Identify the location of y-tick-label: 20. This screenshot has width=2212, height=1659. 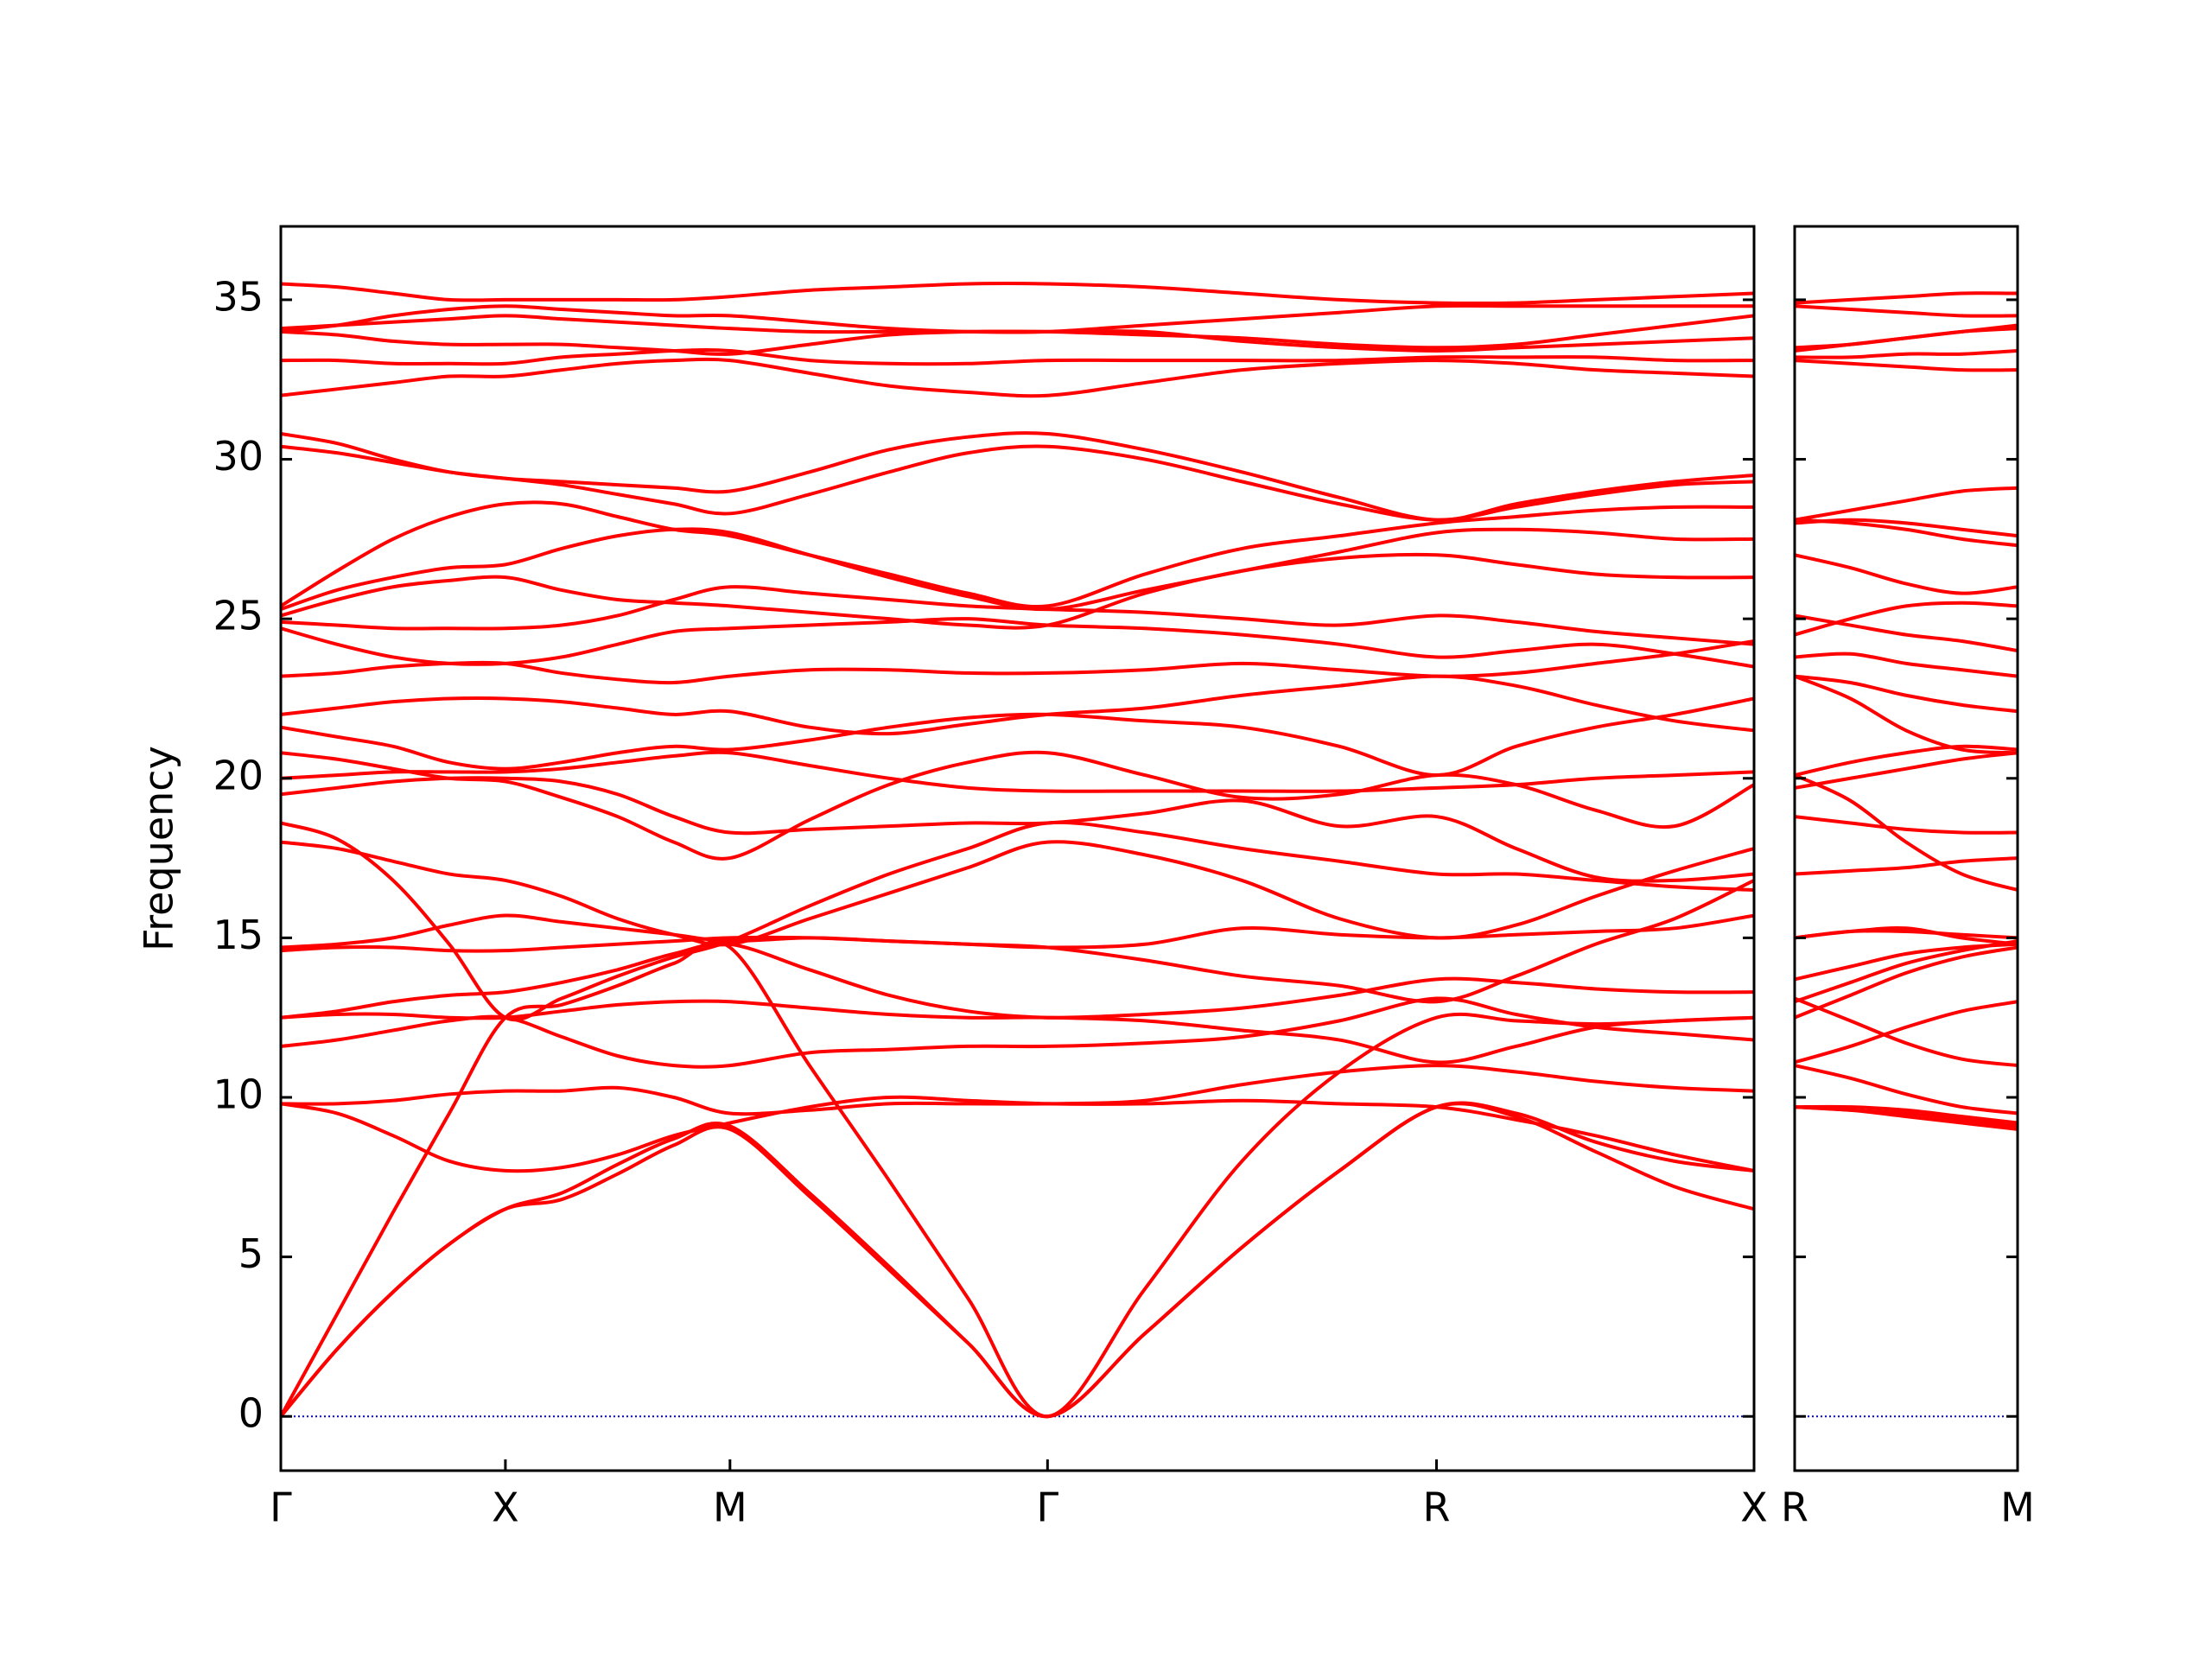
(238, 775).